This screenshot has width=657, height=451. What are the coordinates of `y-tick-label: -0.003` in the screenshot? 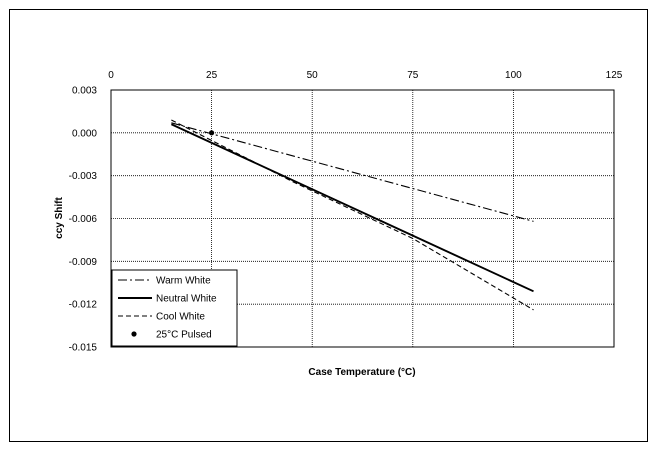 It's located at (83, 176).